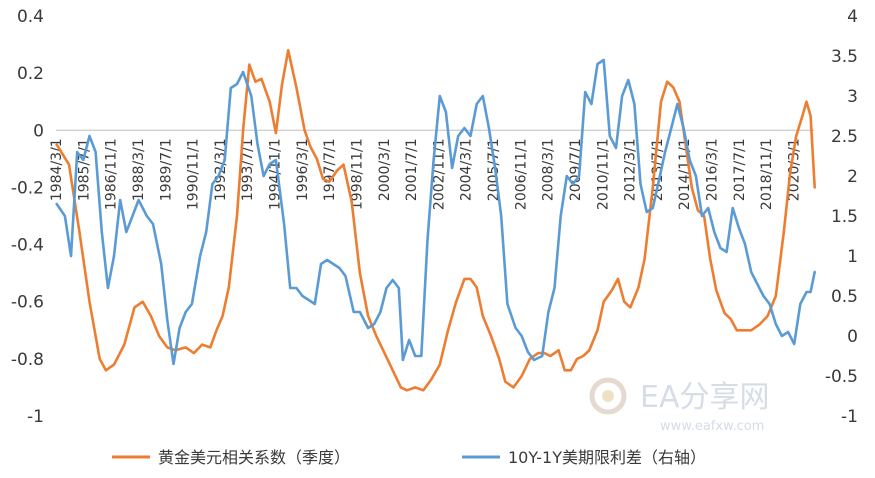 The height and width of the screenshot is (478, 875). Describe the element at coordinates (248, 169) in the screenshot. I see `x-tick-label: 1993/7/1` at that location.